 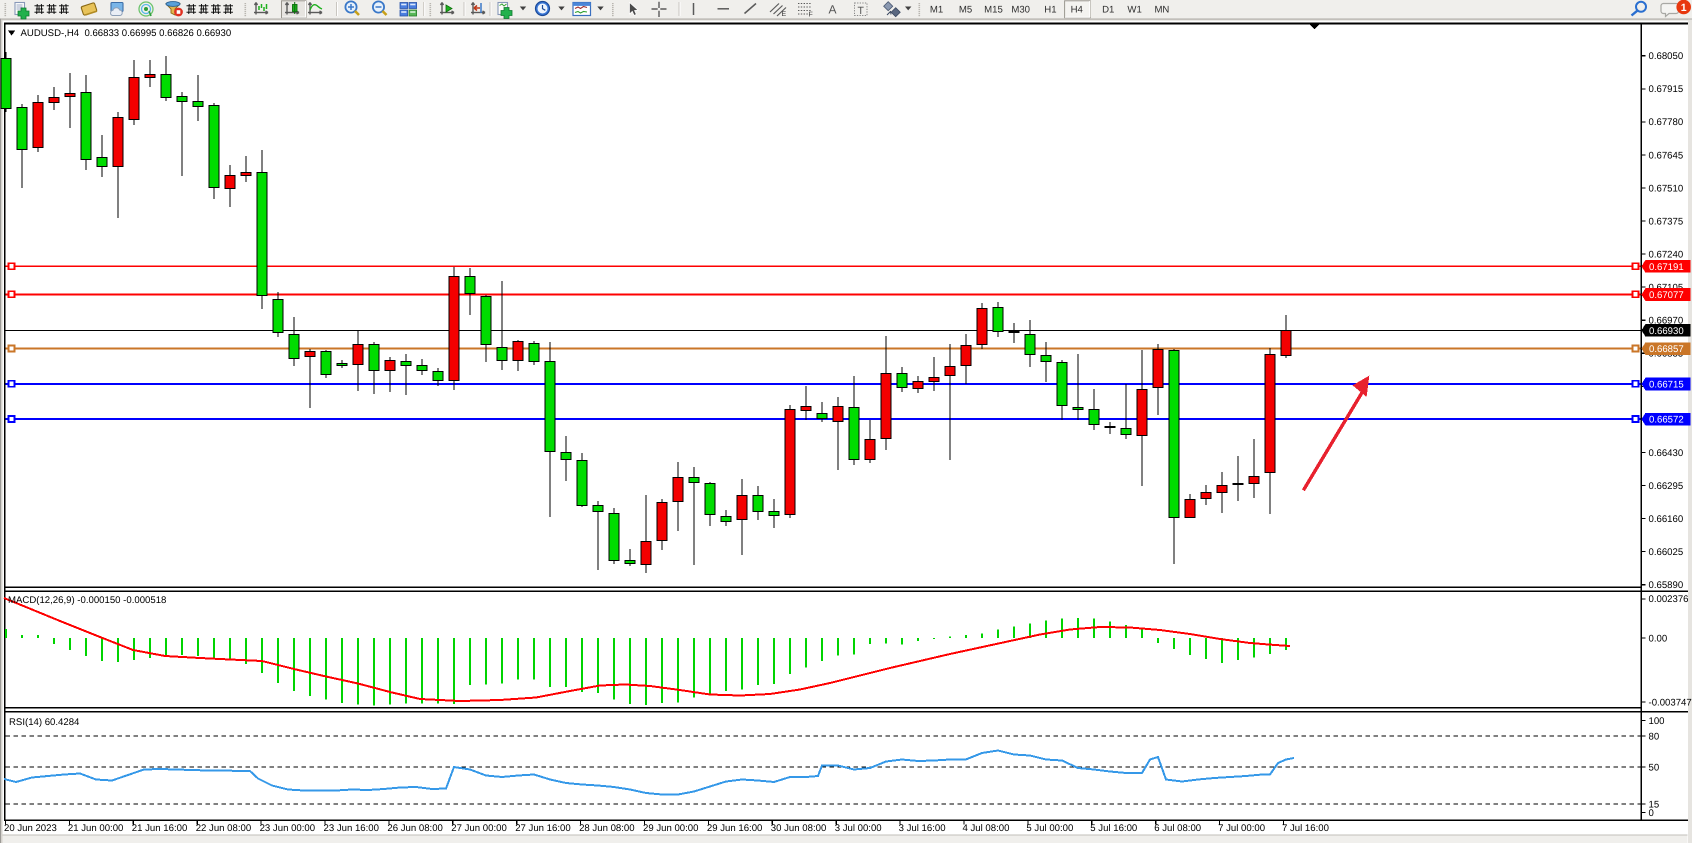 I want to click on svg-text: 7 Jul 16:00, so click(x=1305, y=828).